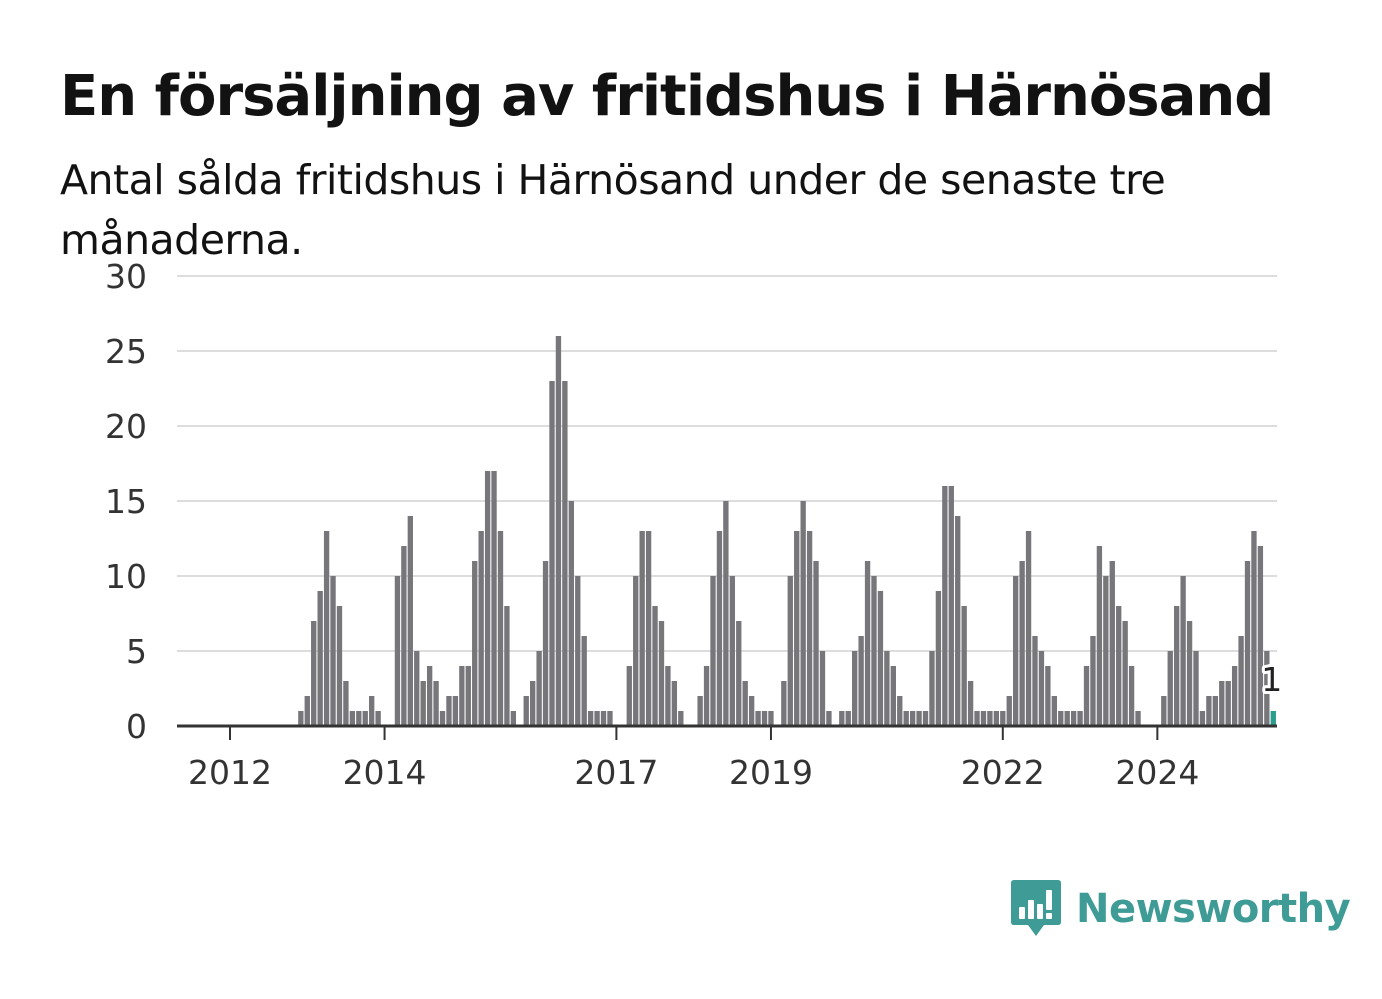 The image size is (1382, 999). I want to click on x-tick-label: 2019, so click(771, 772).